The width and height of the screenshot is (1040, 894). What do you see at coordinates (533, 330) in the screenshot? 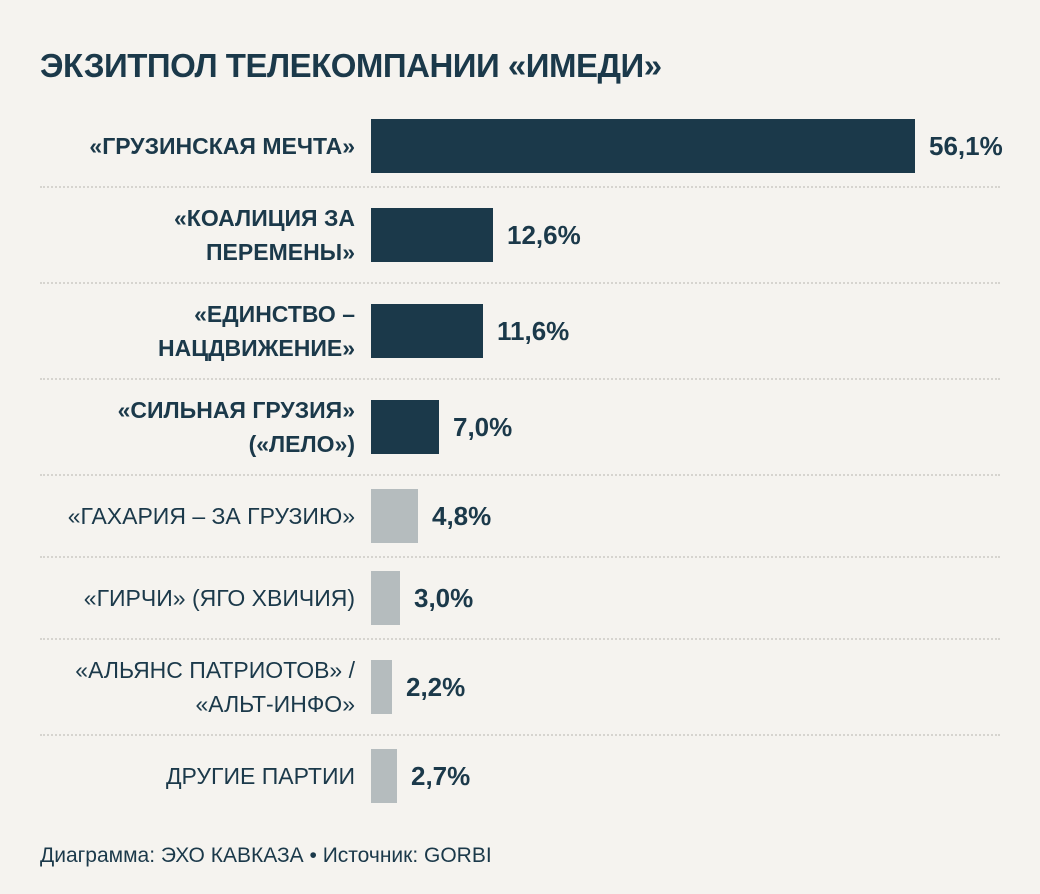
I see `bar-value: 11,6%` at bounding box center [533, 330].